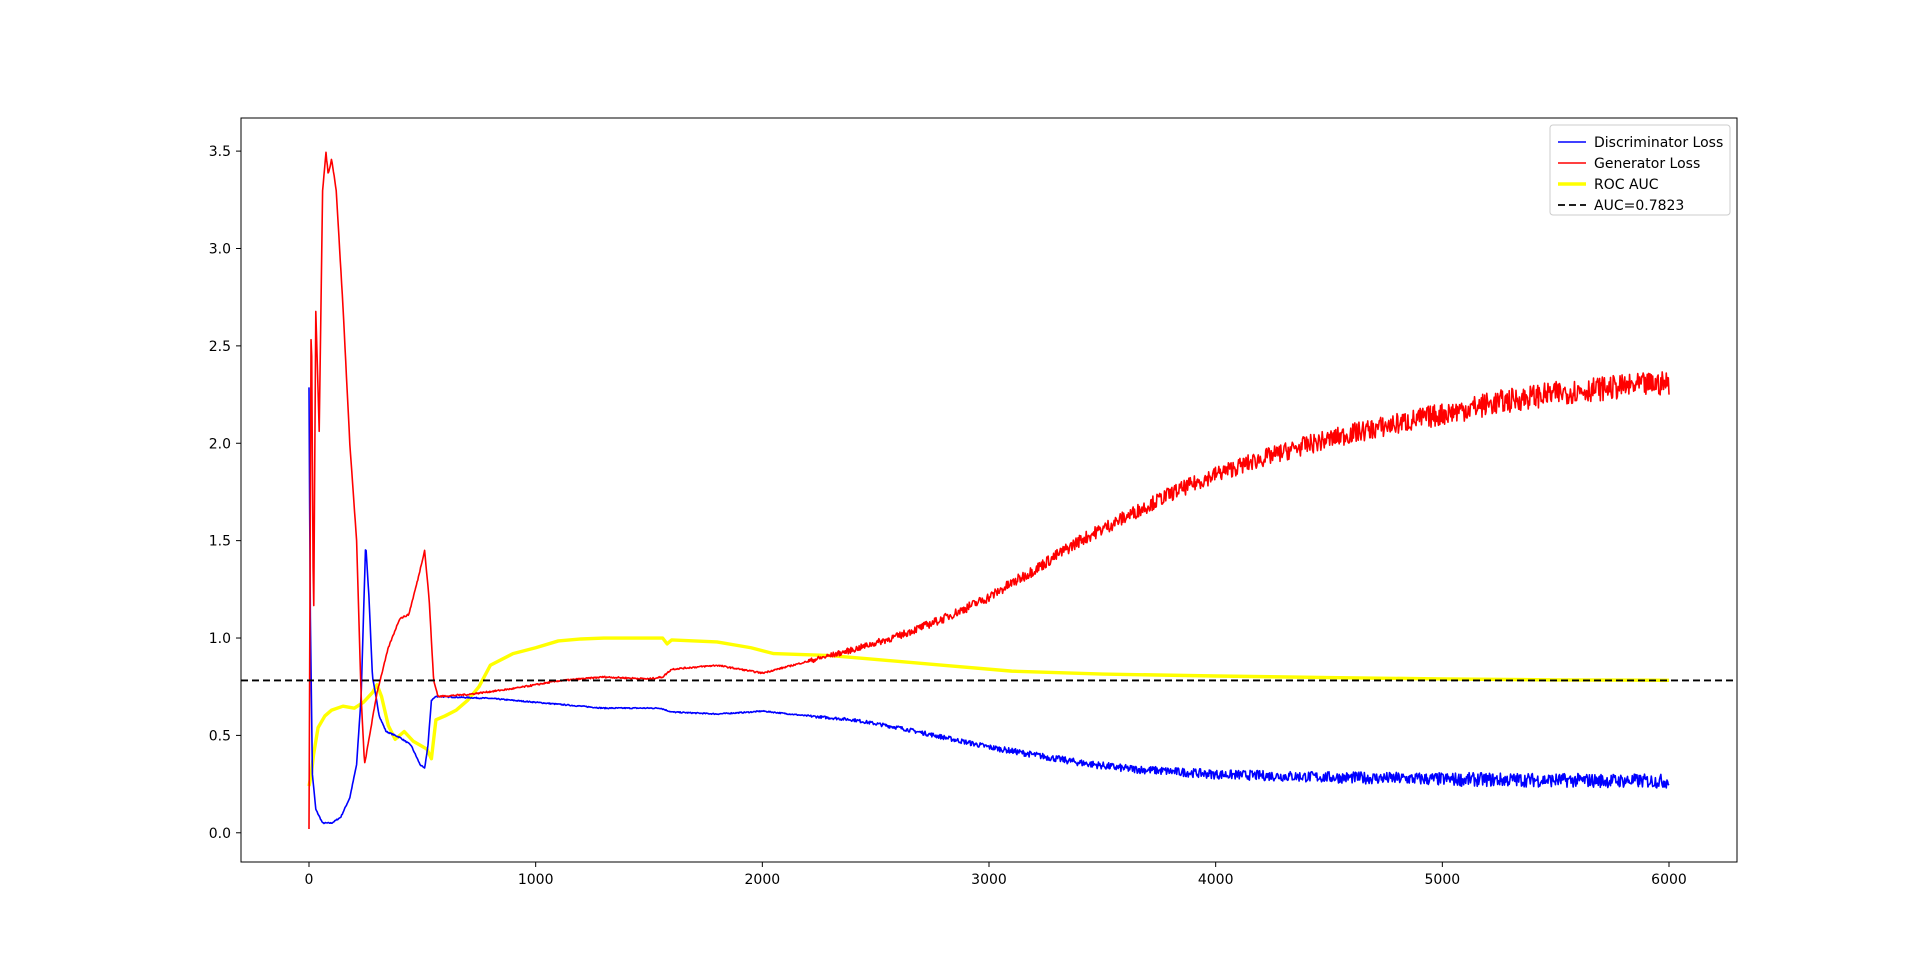  I want to click on y-tick-label: 3.5, so click(220, 152).